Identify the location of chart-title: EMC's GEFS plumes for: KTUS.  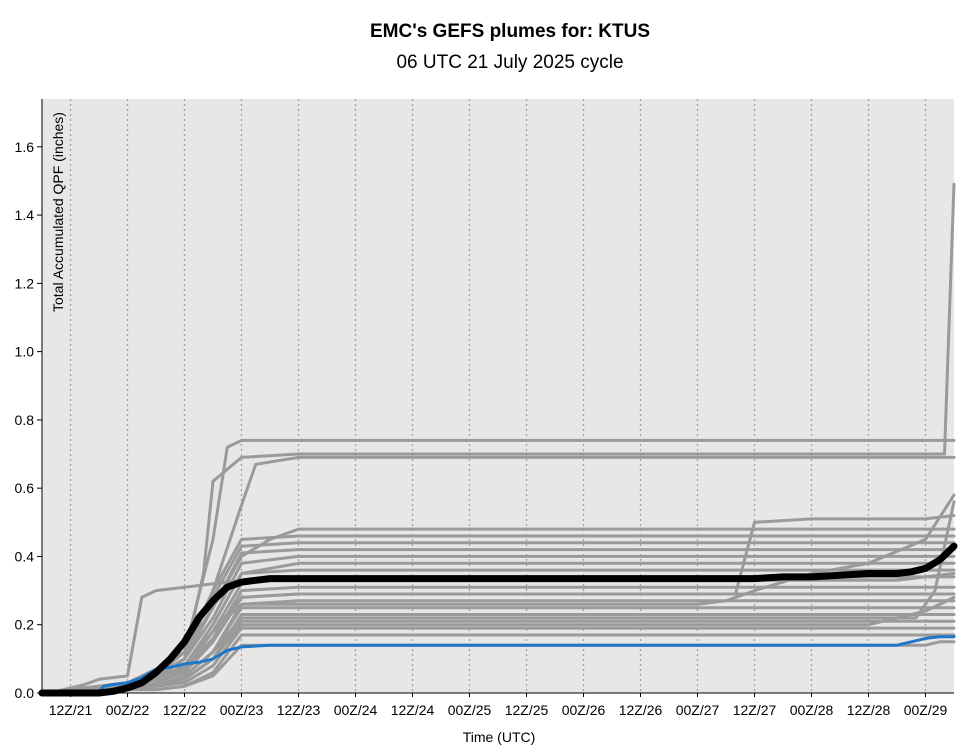
(510, 31).